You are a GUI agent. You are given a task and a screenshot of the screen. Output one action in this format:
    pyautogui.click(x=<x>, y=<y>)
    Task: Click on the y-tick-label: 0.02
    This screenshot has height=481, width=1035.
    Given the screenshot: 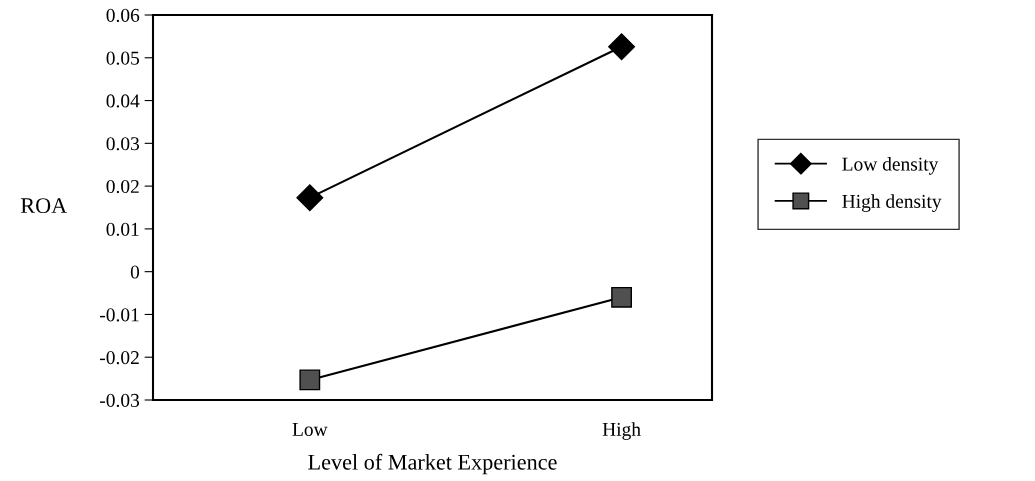 What is the action you would take?
    pyautogui.click(x=122, y=186)
    